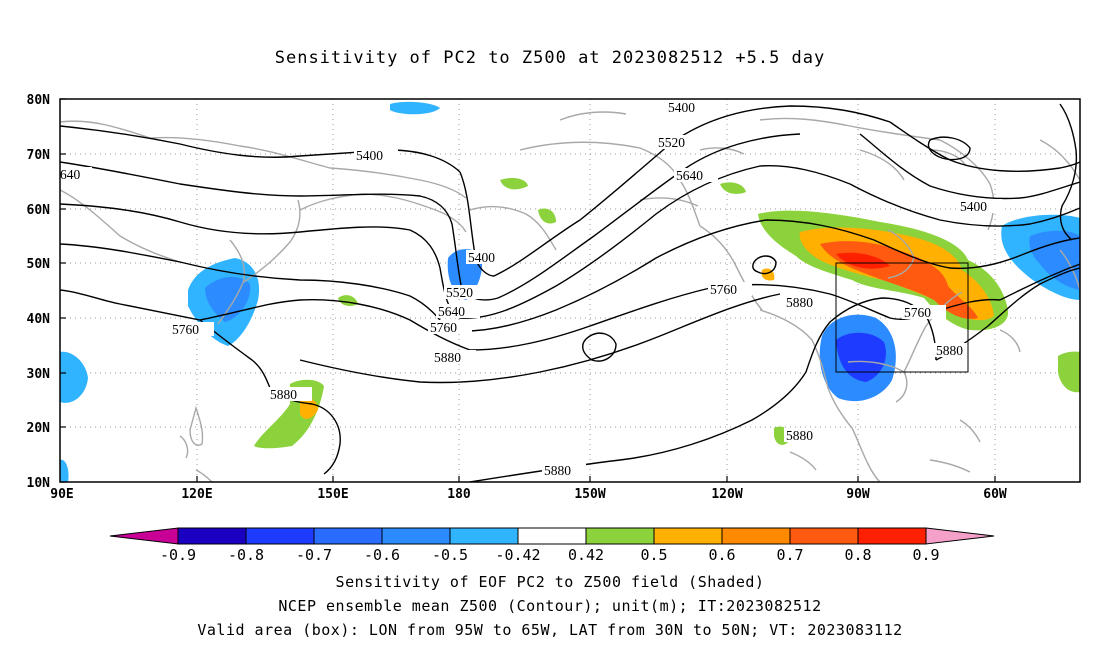 The image size is (1100, 650). Describe the element at coordinates (314, 555) in the screenshot. I see `colorbar-label: -0.7` at that location.